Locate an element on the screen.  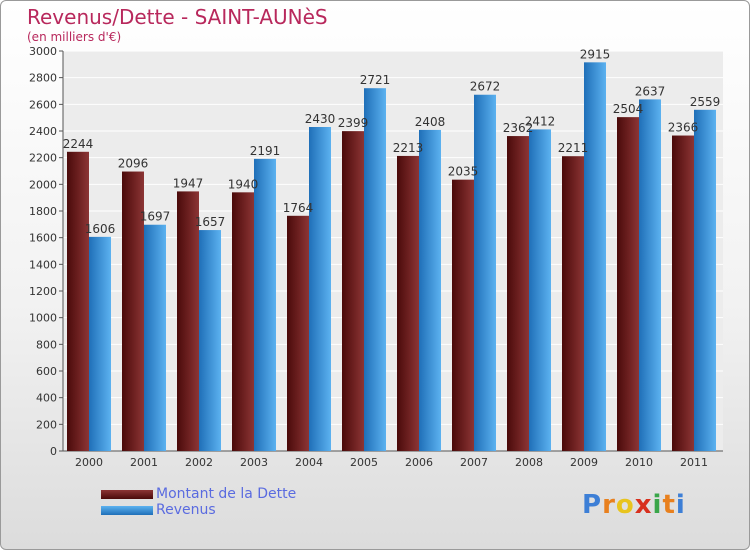
bar-dette-2000 is located at coordinates (78, 301).